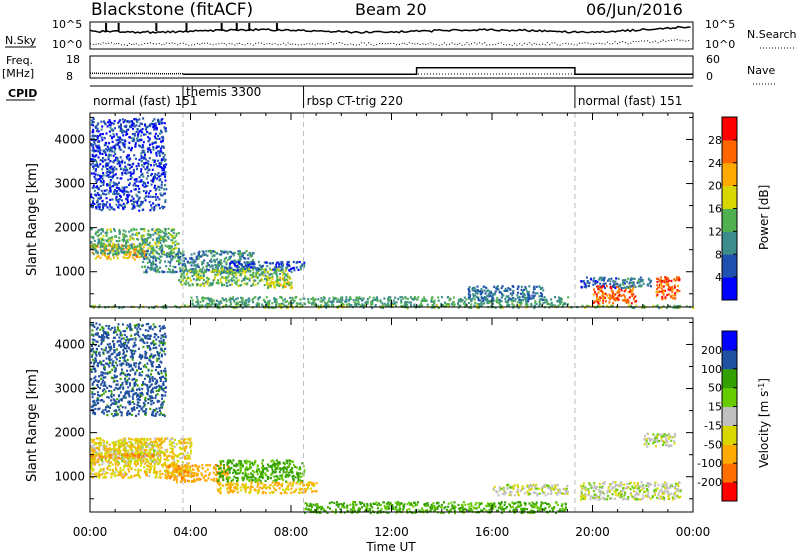 The width and height of the screenshot is (800, 554). Describe the element at coordinates (18, 73) in the screenshot. I see `freq-unit: [MHz]` at that location.